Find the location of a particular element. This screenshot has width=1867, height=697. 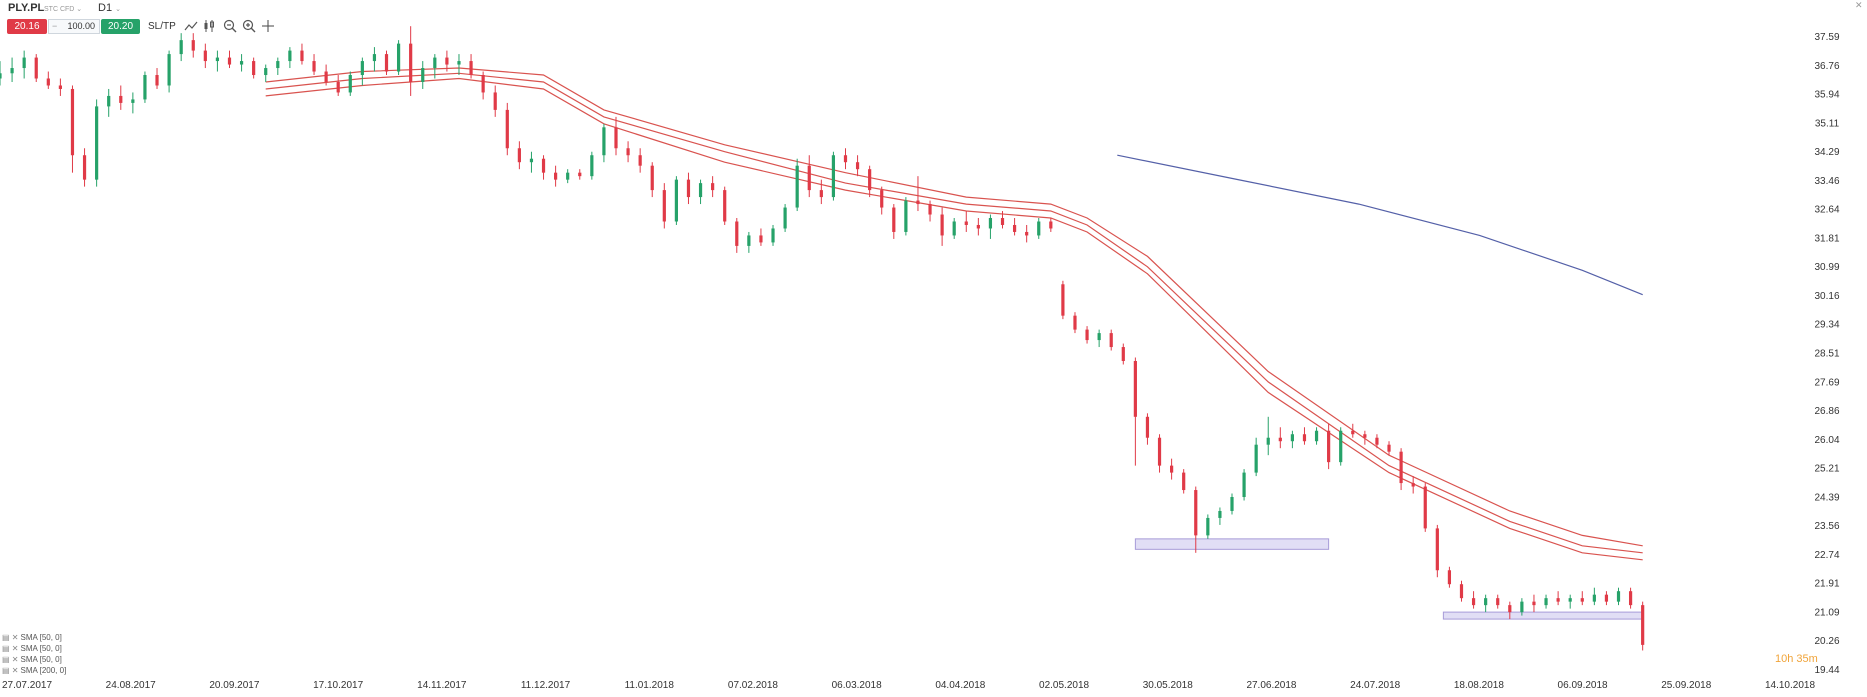

minus-icon: − is located at coordinates (55, 26).